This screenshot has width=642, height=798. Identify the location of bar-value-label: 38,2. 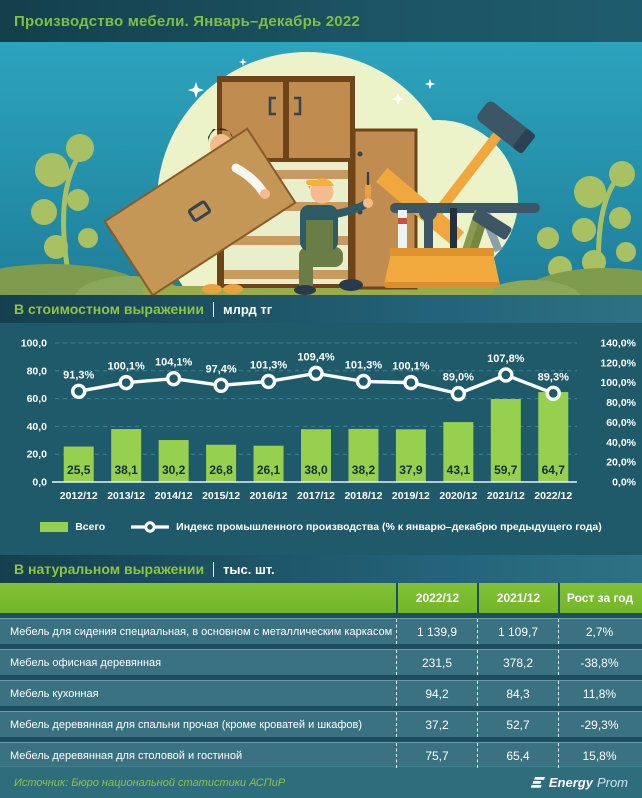
(364, 470).